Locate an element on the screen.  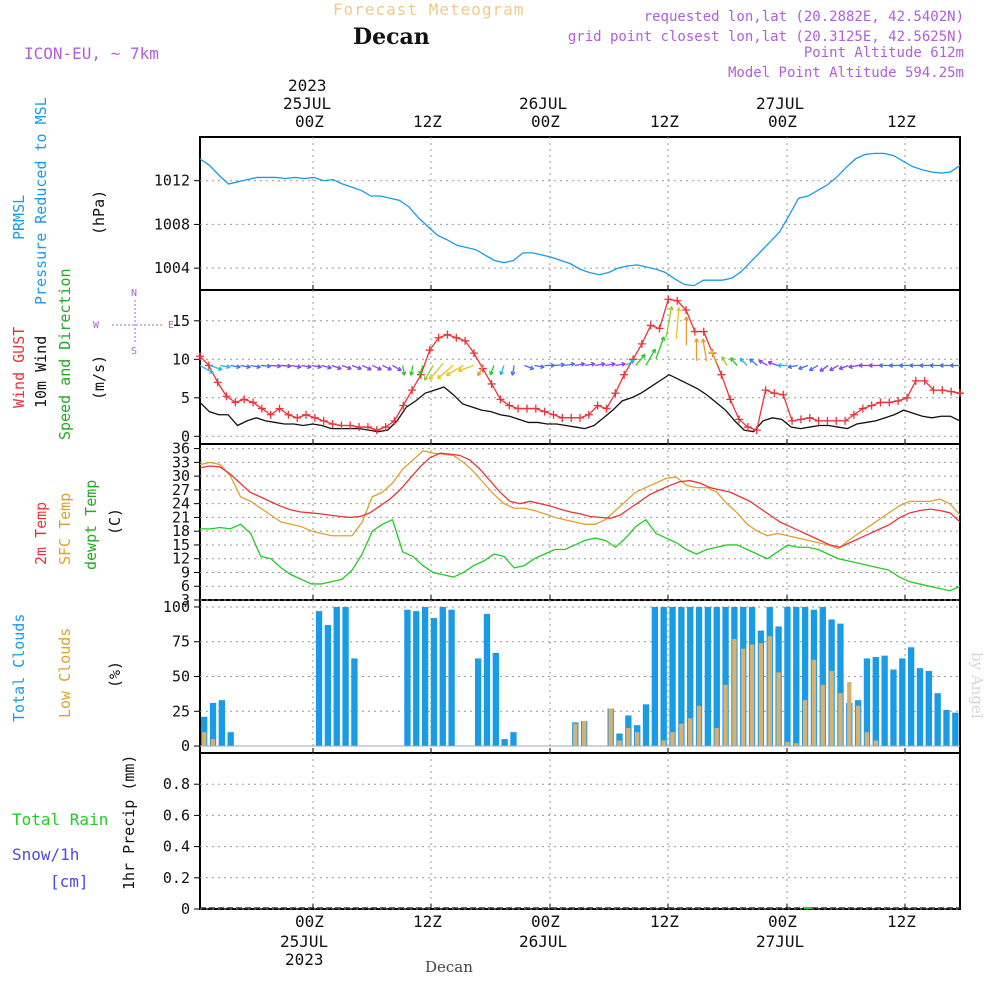
top-tick-6: 12Z is located at coordinates (901, 121).